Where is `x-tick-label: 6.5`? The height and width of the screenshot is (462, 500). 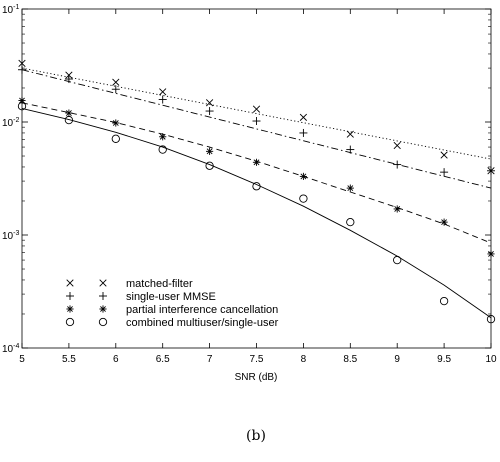
x-tick-label: 6.5 is located at coordinates (163, 359).